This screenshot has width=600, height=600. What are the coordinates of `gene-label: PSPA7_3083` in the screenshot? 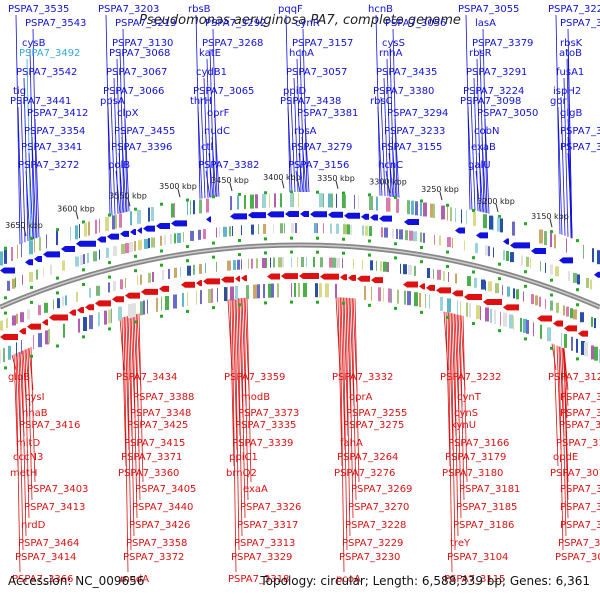 It's located at (579, 543).